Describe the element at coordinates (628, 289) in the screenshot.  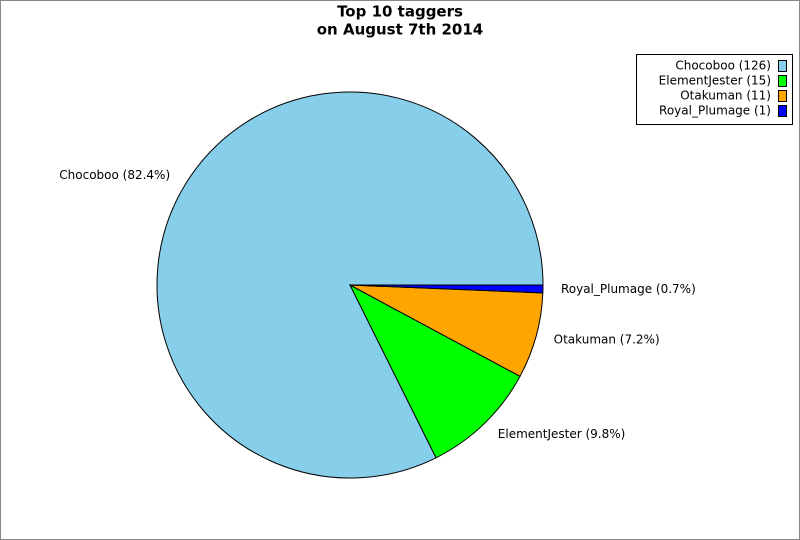
I see `slice-label: Royal_Plumage (0.7%)` at that location.